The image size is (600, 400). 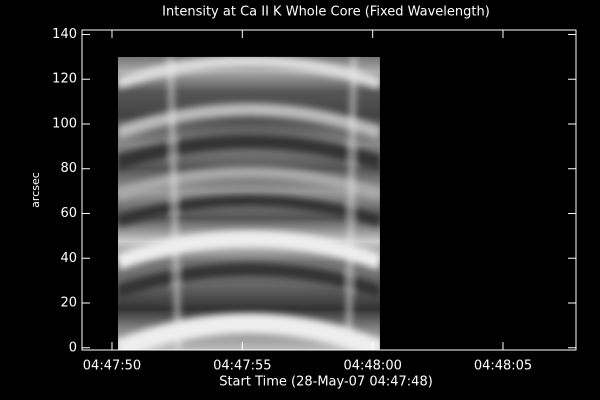 I want to click on y-tick-label: 100, so click(x=64, y=123).